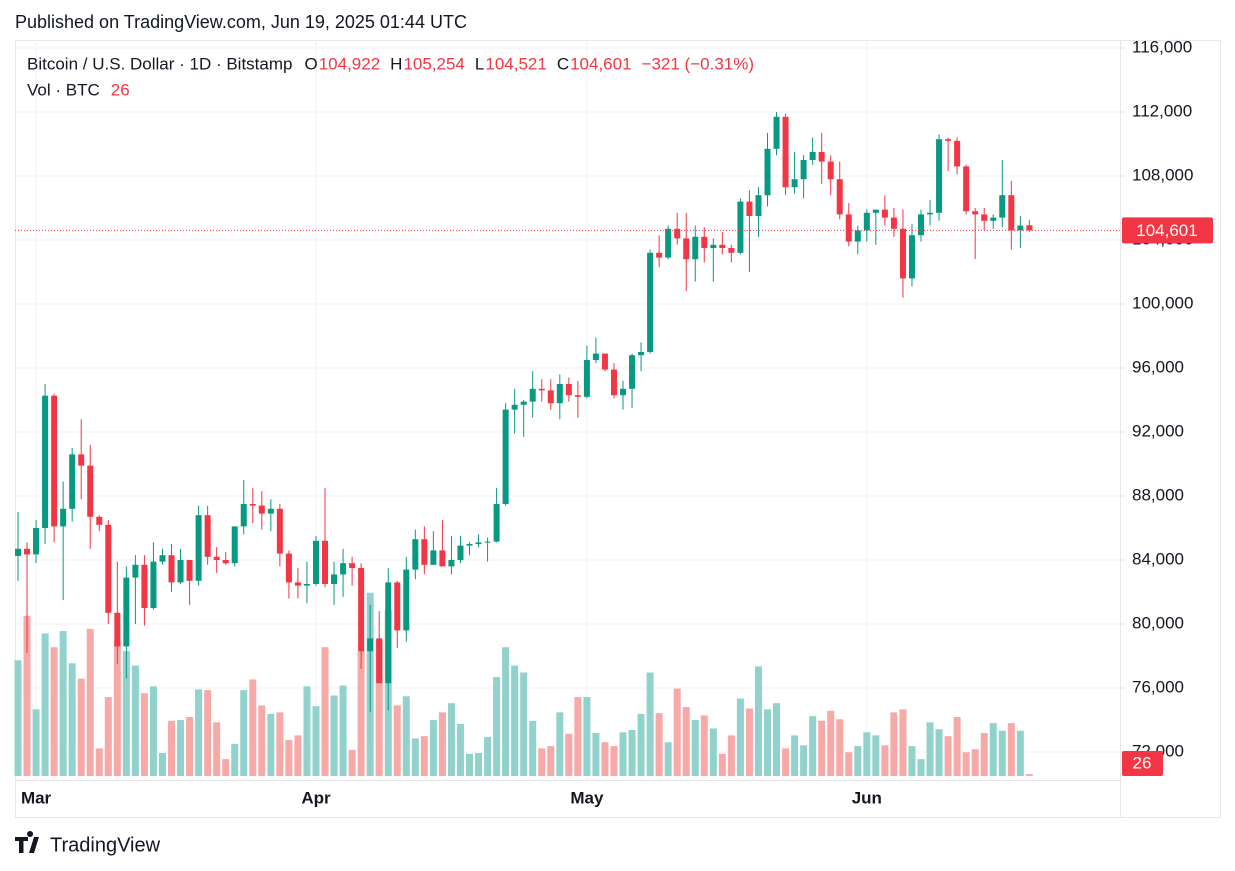 This screenshot has width=1235, height=871. I want to click on volume-badge, so click(1142, 763).